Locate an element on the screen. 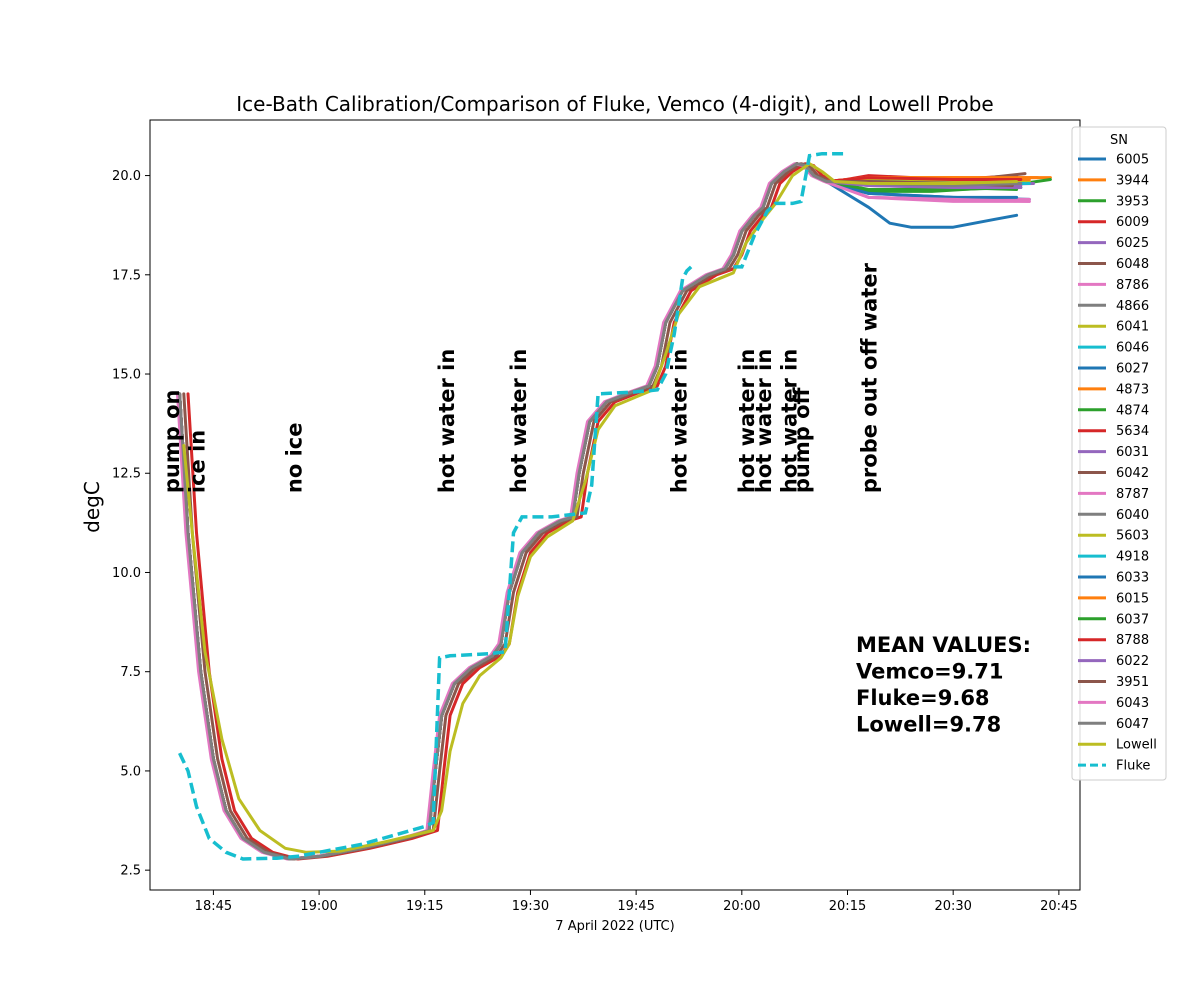  legend-frame is located at coordinates (1119, 453).